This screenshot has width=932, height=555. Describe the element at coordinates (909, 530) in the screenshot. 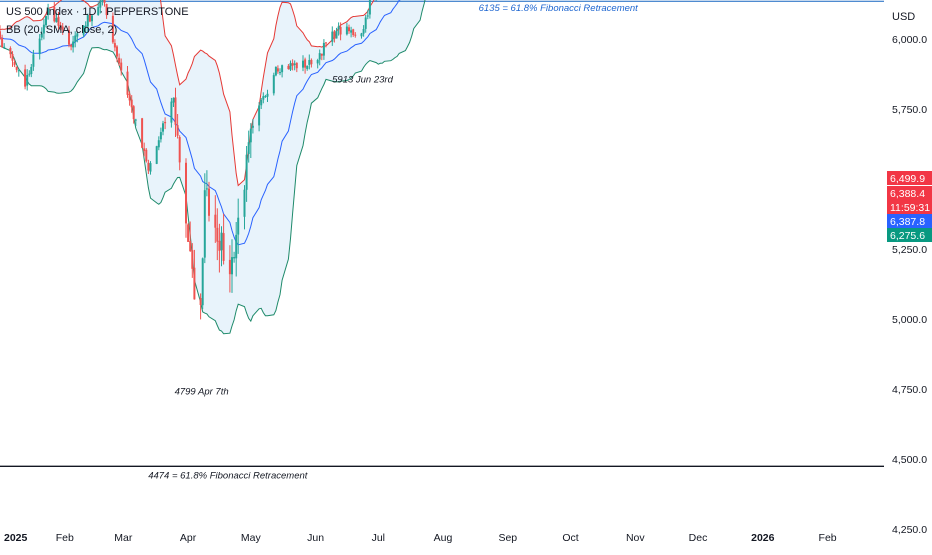

I see `y-tick-label: 4,250.0` at that location.